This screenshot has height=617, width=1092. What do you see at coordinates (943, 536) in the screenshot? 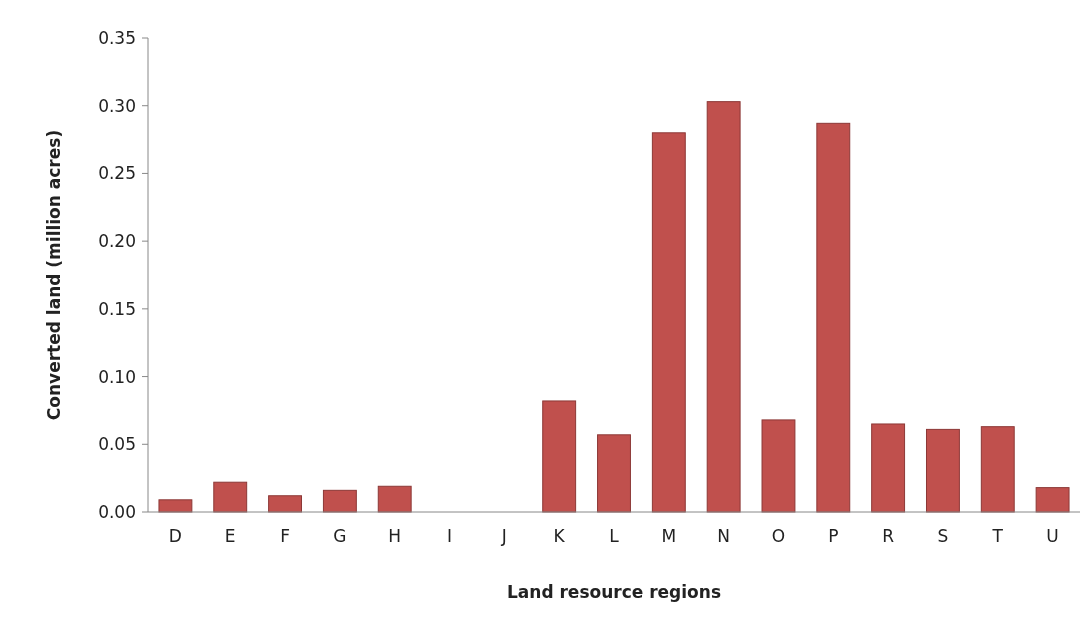
I see `x-tick-label: S` at bounding box center [943, 536].